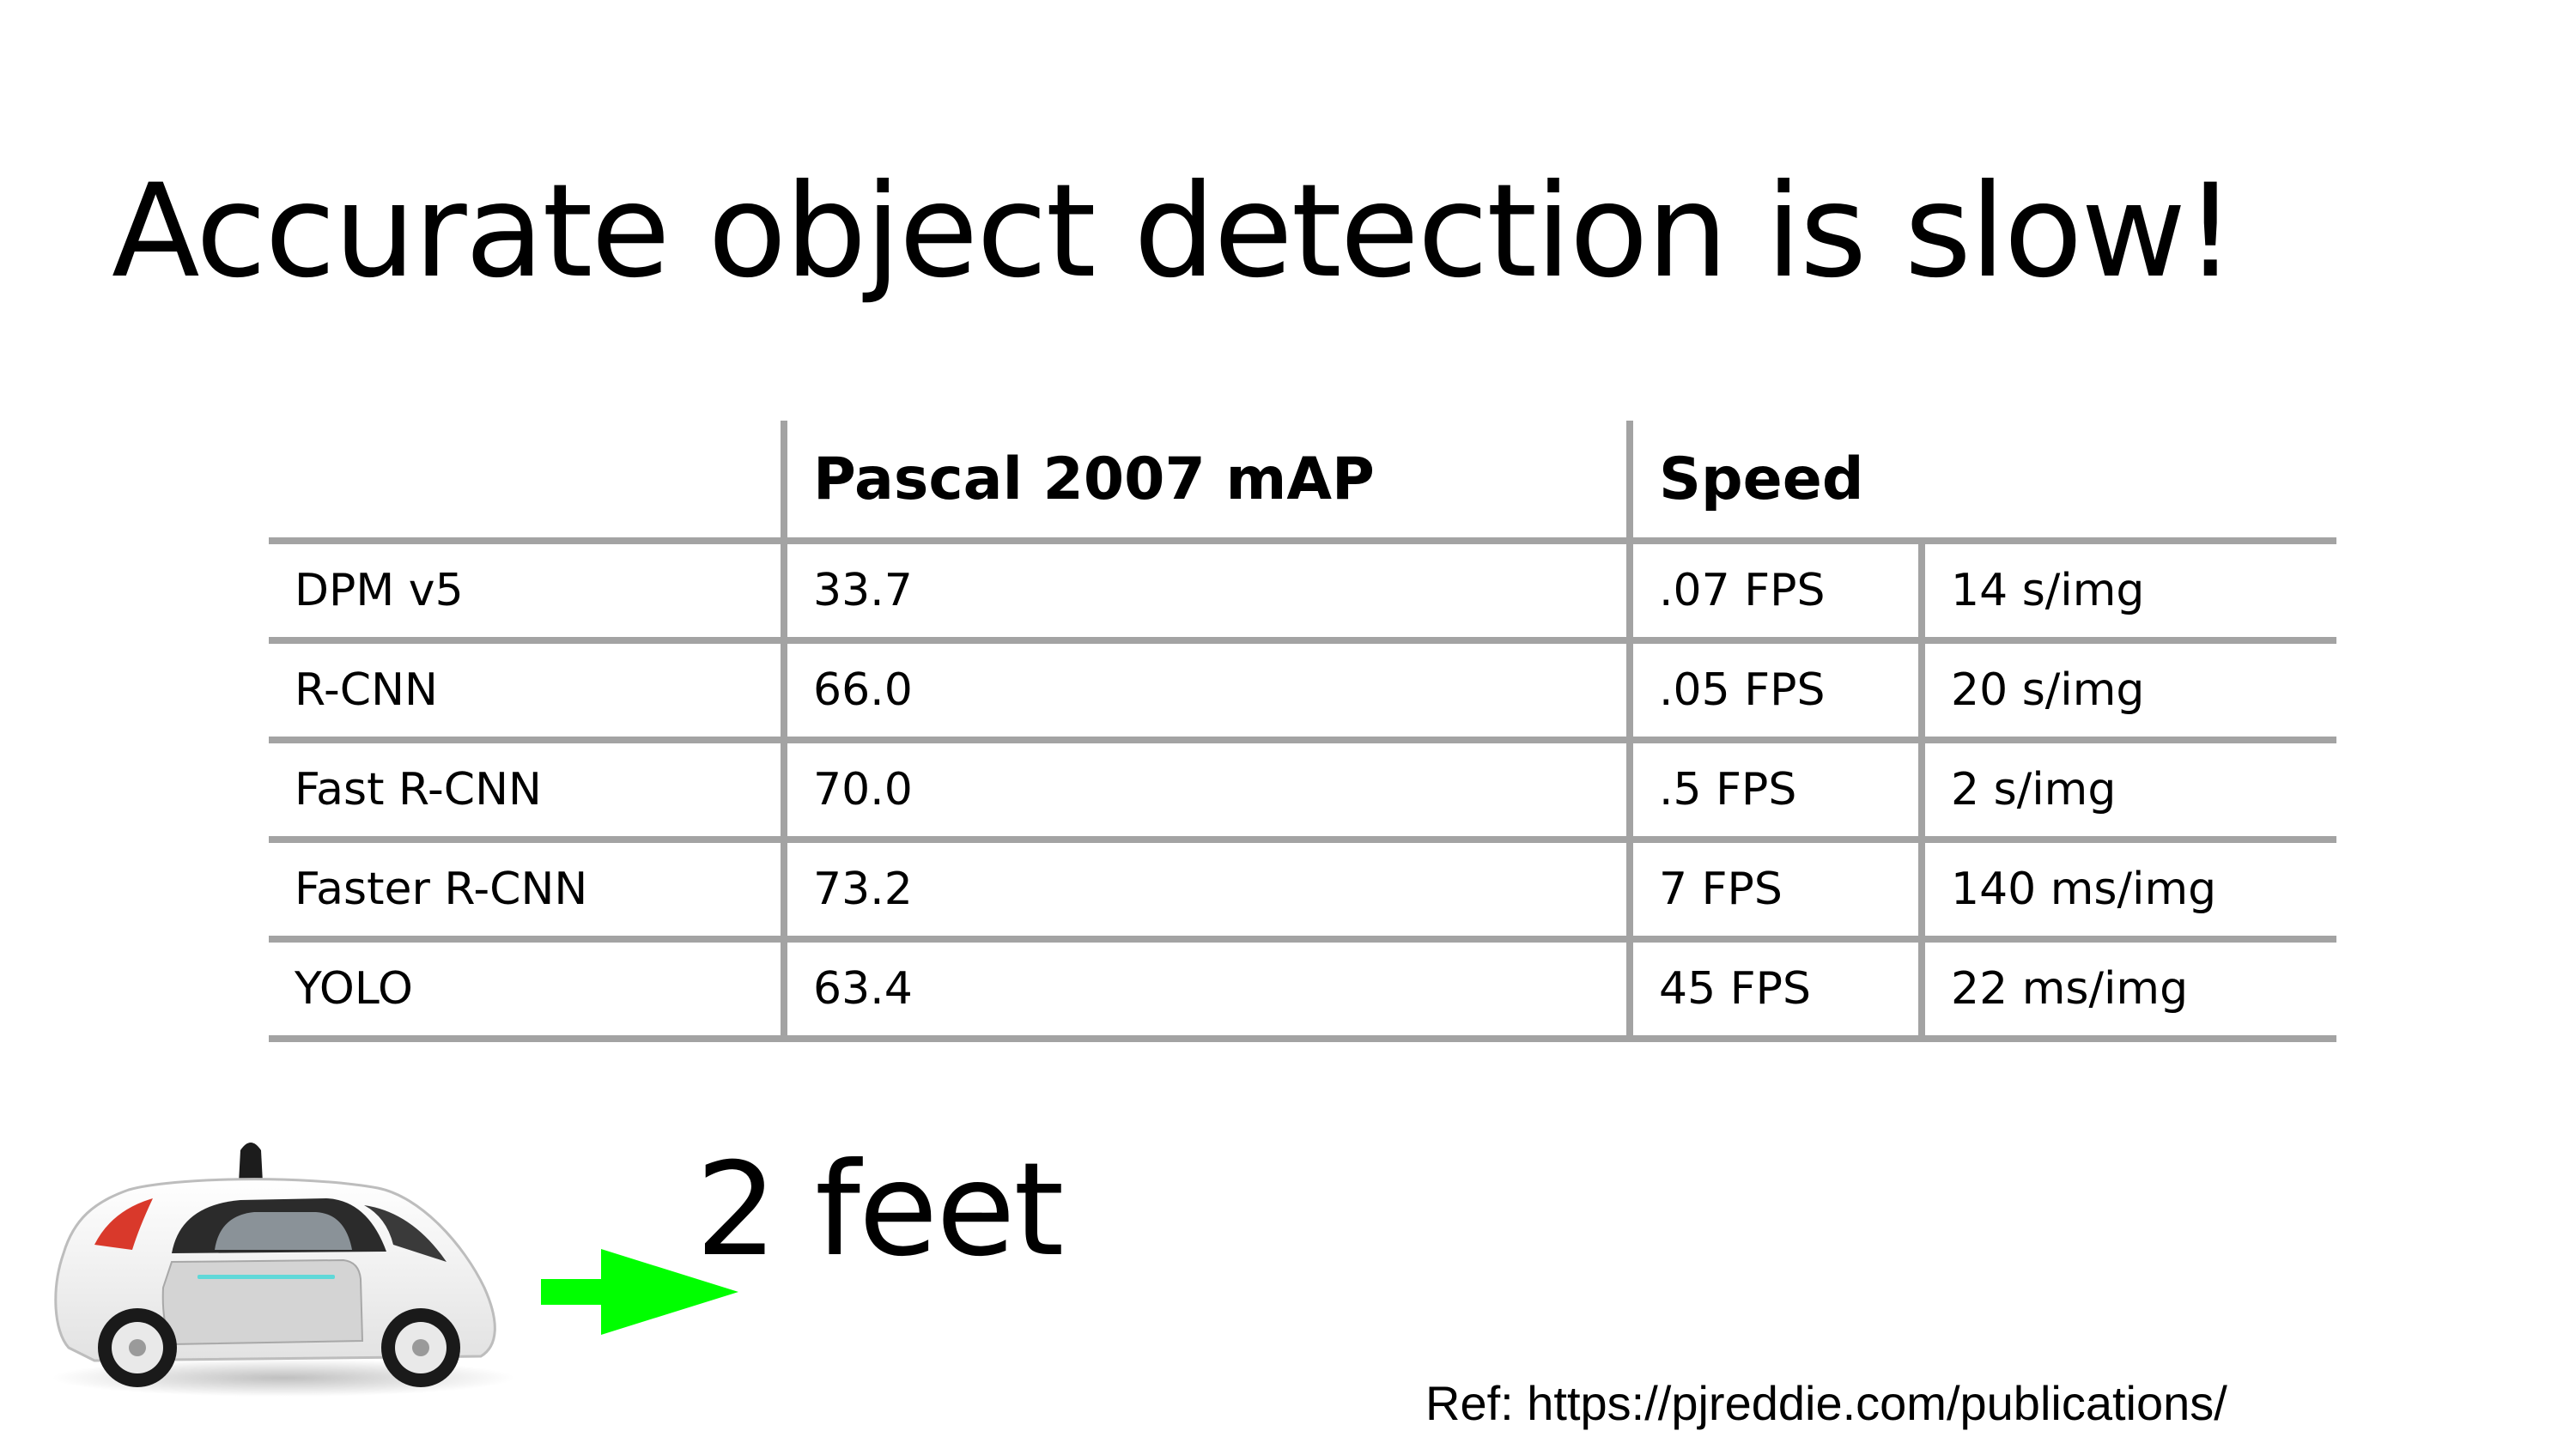  What do you see at coordinates (1174, 231) in the screenshot?
I see `slide-title: Accurate object detection is slow!` at bounding box center [1174, 231].